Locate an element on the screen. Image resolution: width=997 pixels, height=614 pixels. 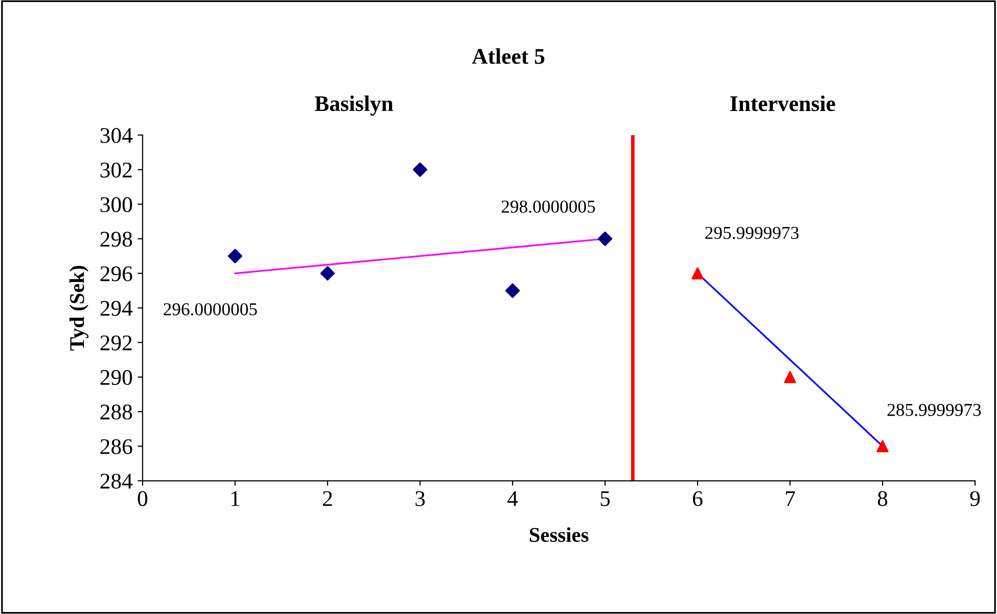
x-tick-label: 4 is located at coordinates (512, 498).